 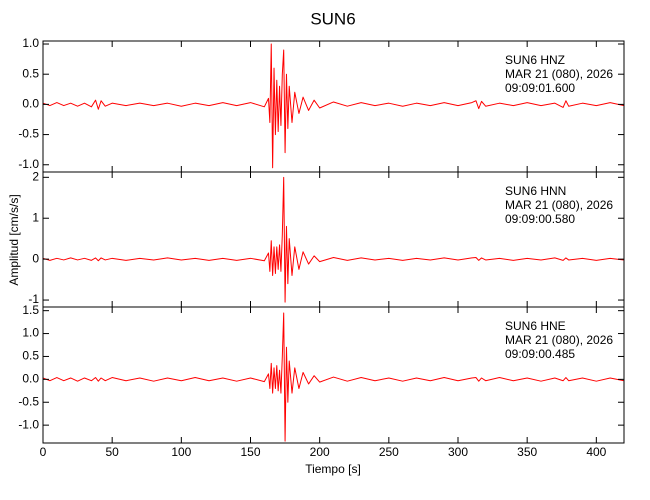 I want to click on annotation: 09:09:00.485, so click(x=540, y=354).